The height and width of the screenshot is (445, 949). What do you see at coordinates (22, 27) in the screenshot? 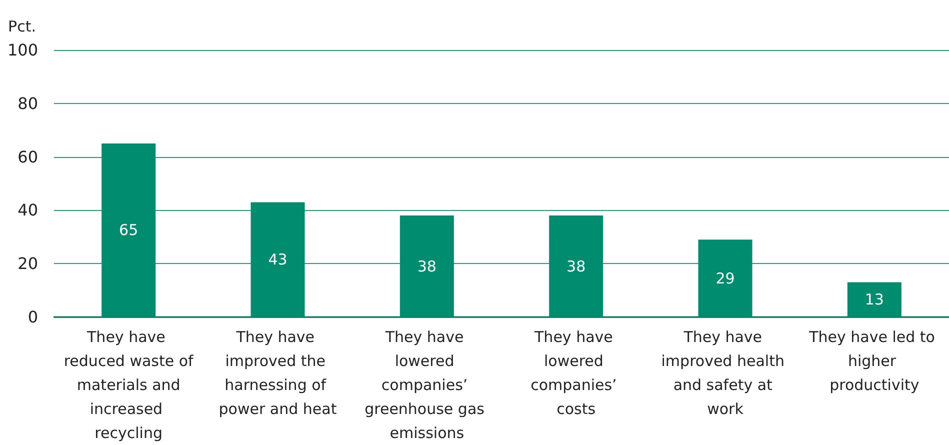
I see `y-axis-title: Pct.` at bounding box center [22, 27].